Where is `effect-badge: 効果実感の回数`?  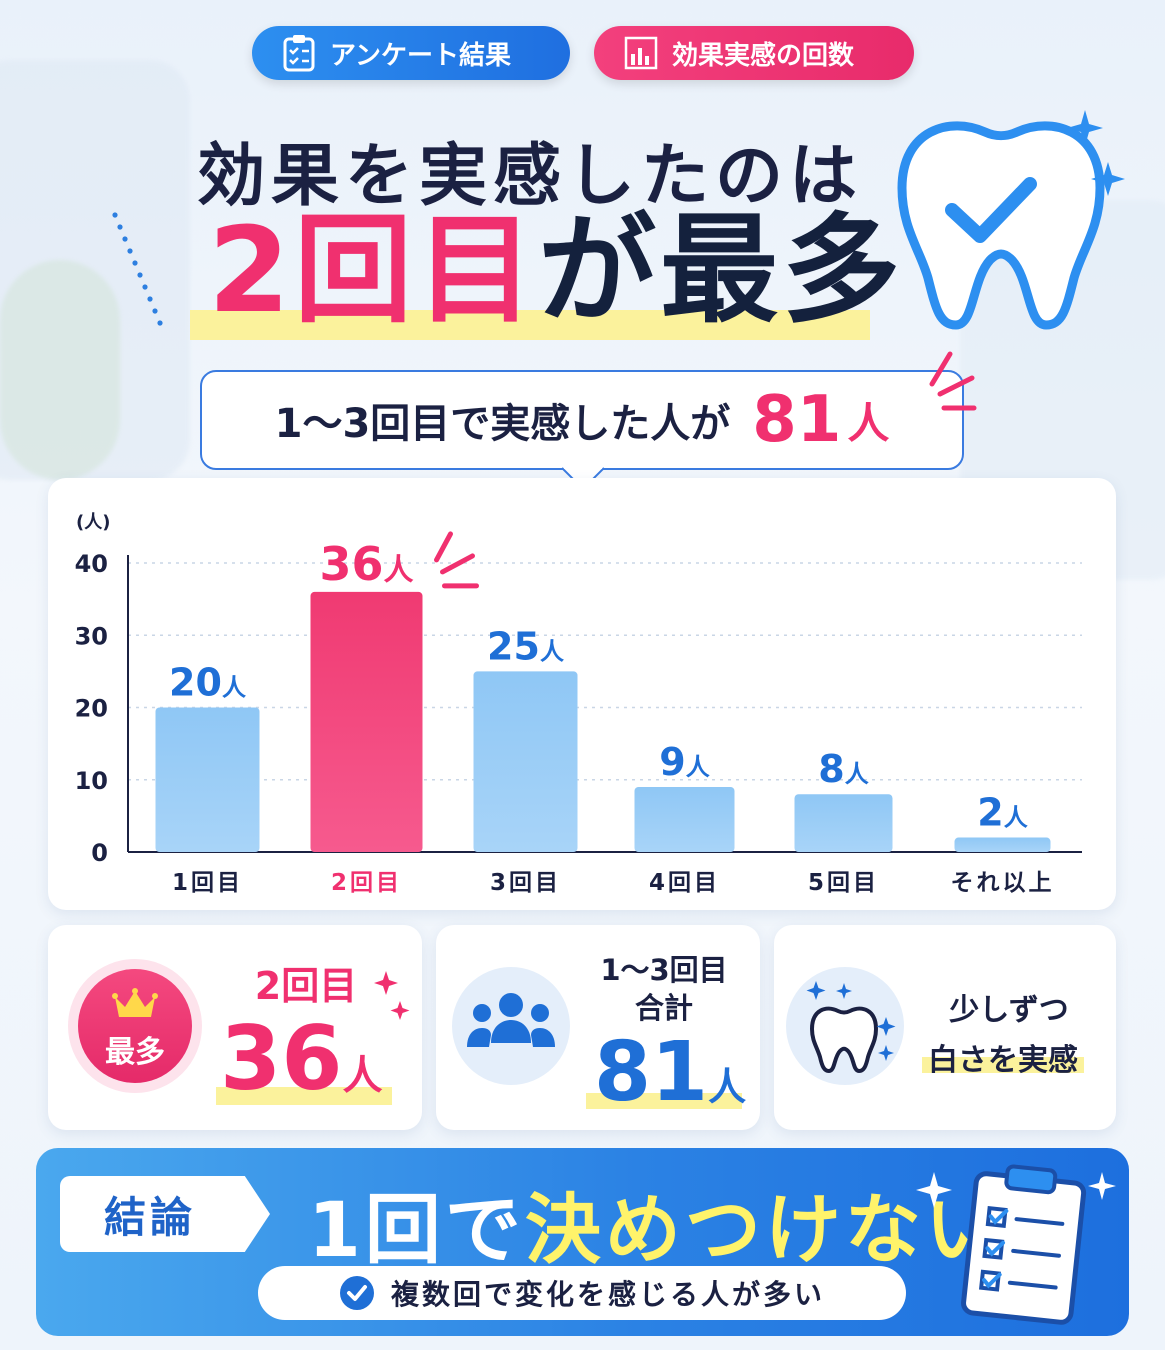
effect-badge: 効果実感の回数 is located at coordinates (754, 53).